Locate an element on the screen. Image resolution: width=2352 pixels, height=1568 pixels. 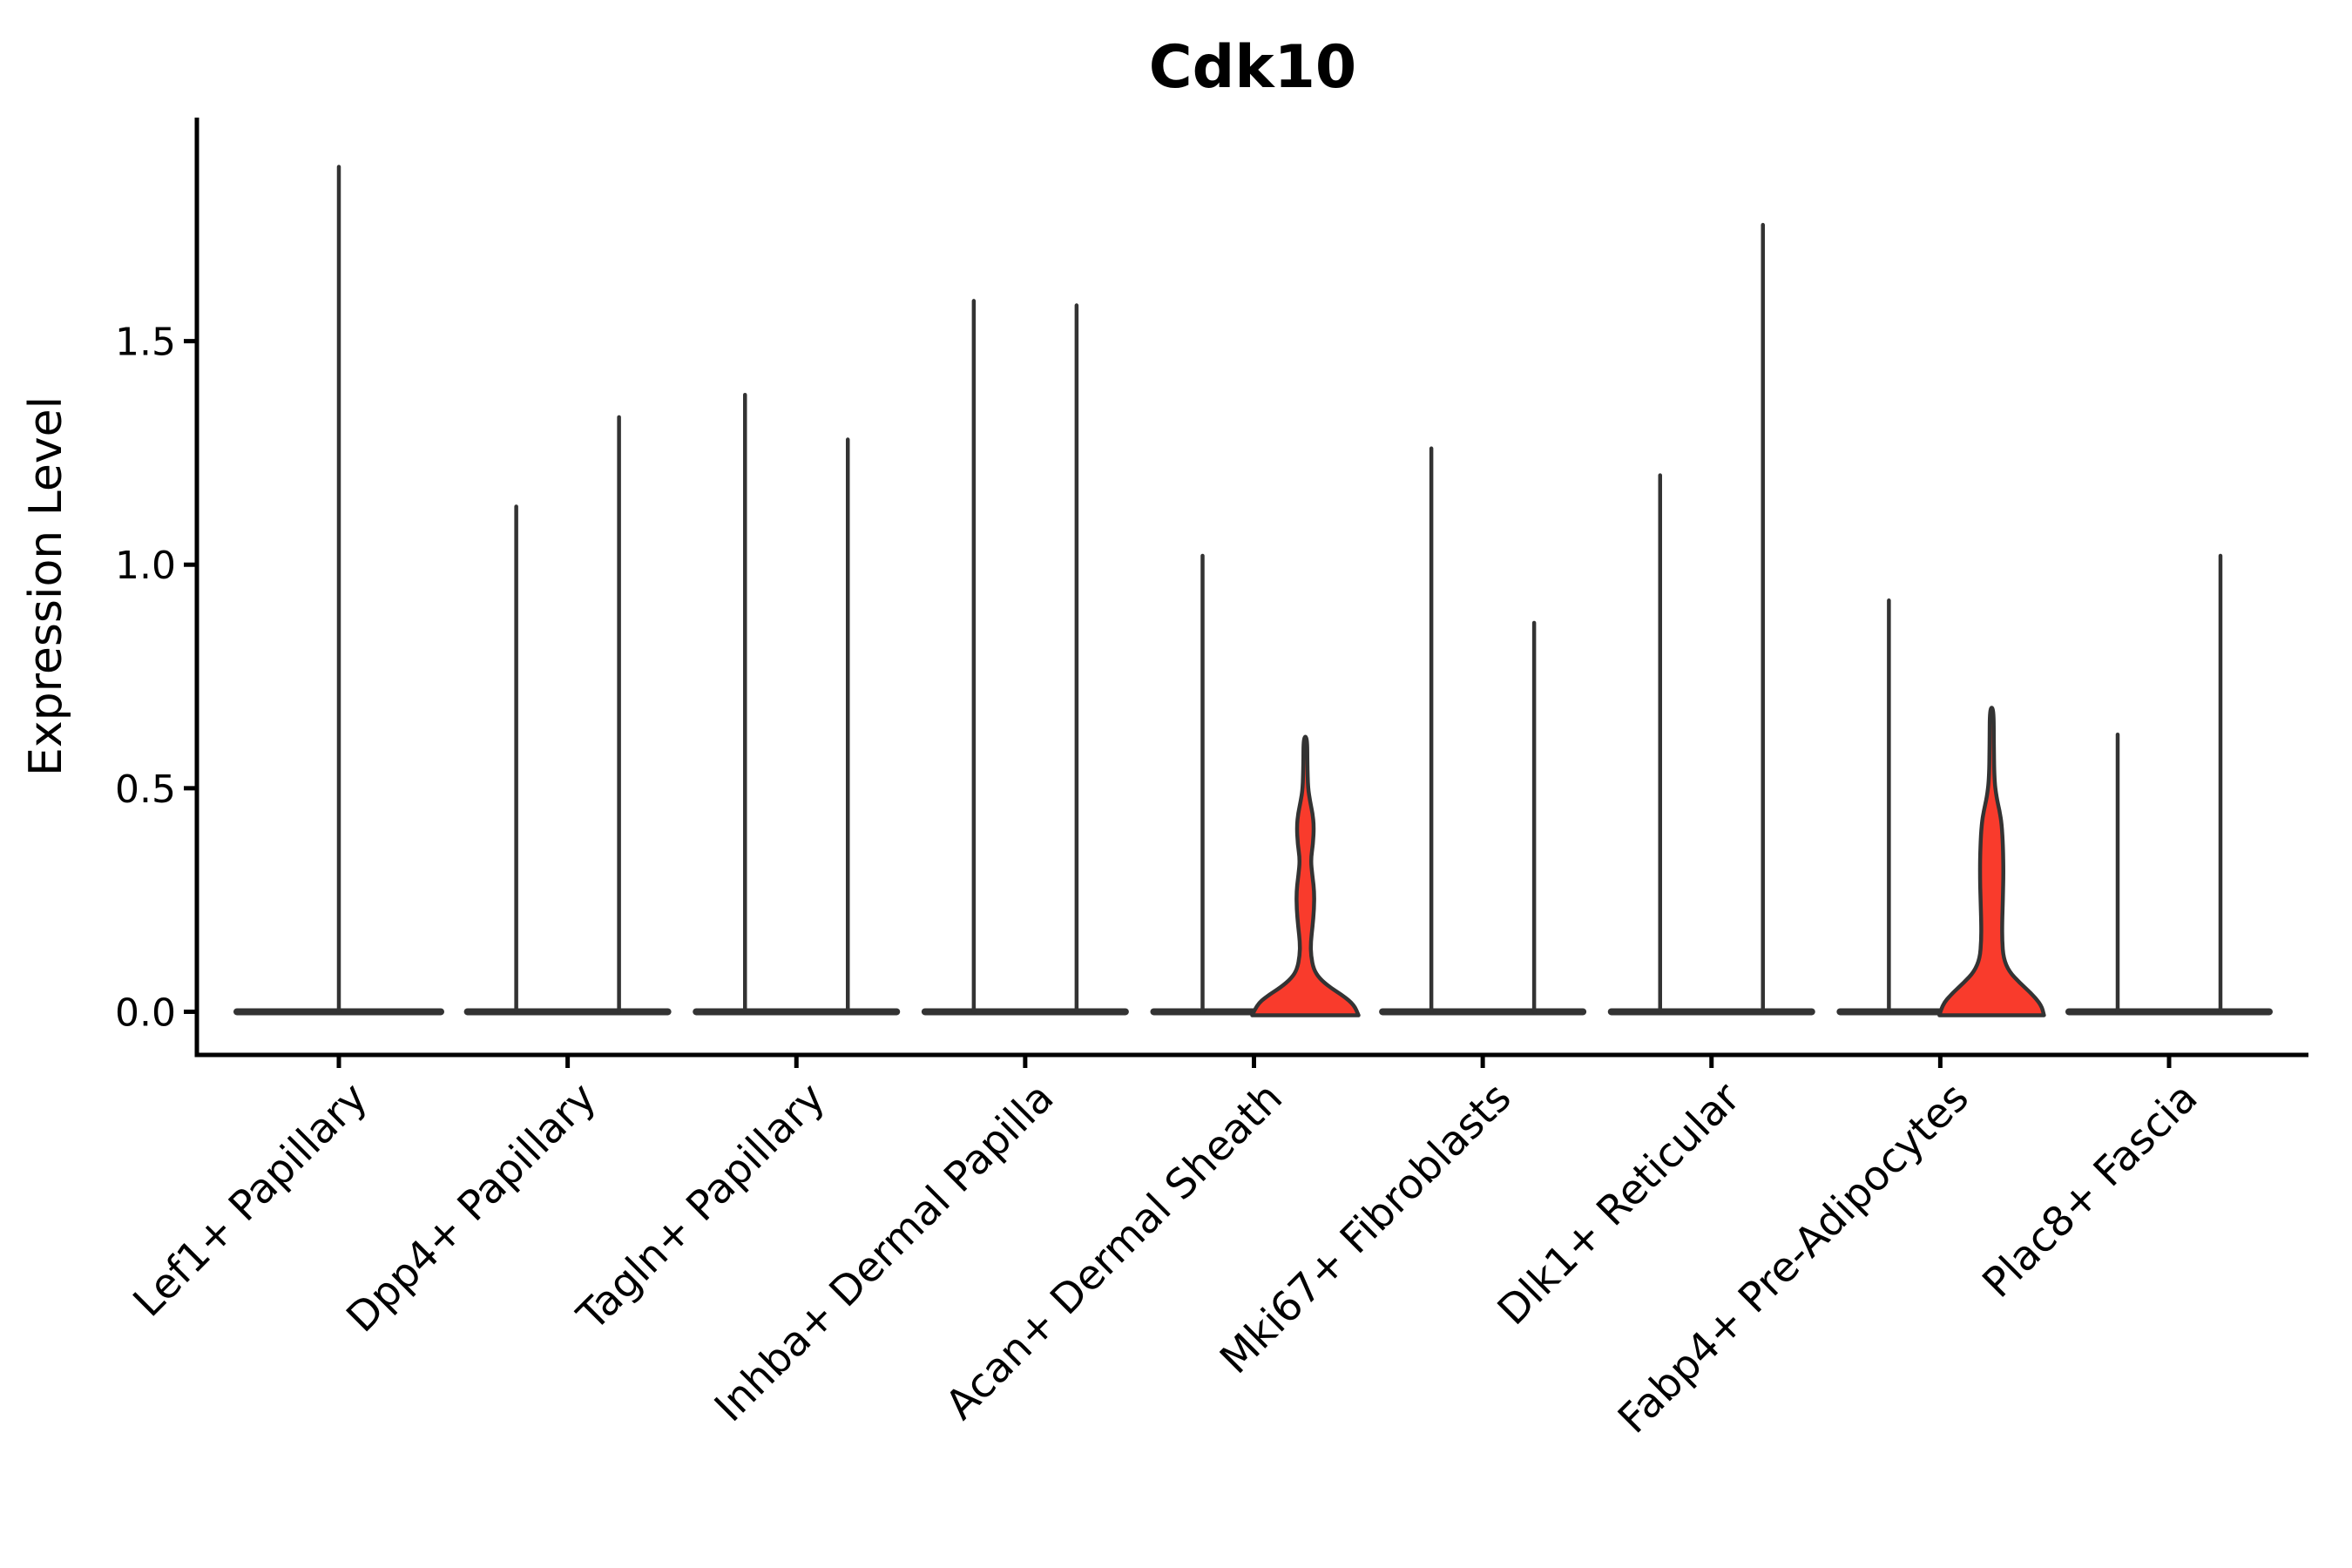
violin-base-tagln-papillary is located at coordinates (797, 1012).